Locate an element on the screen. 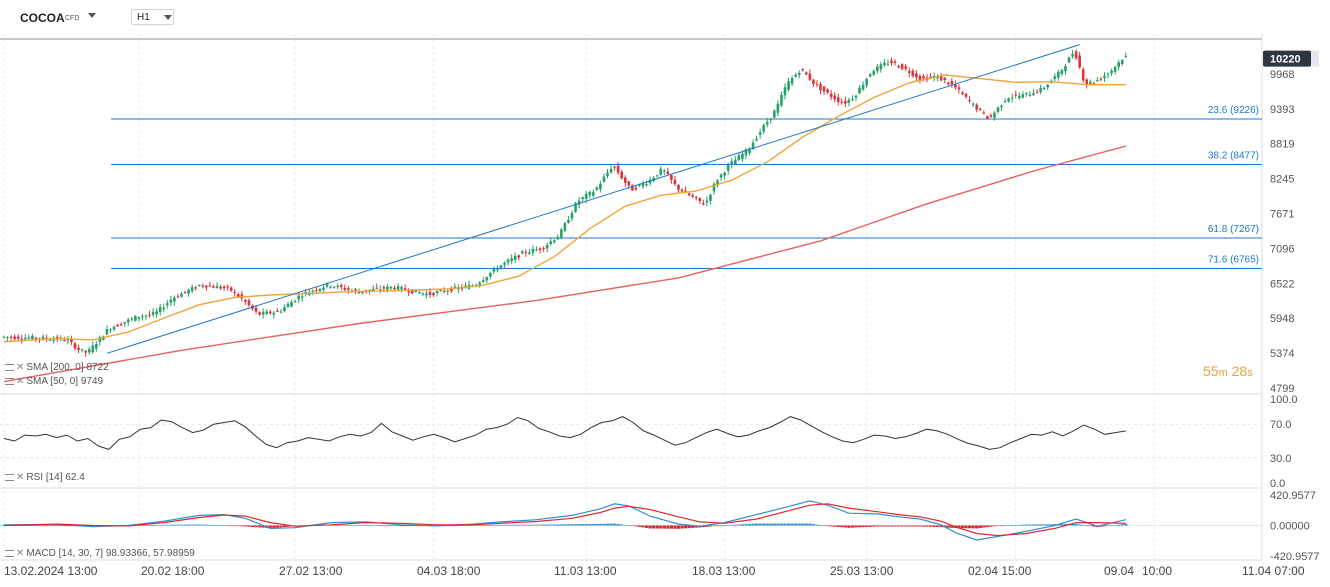  scale-handle is located at coordinates (1315, 58).